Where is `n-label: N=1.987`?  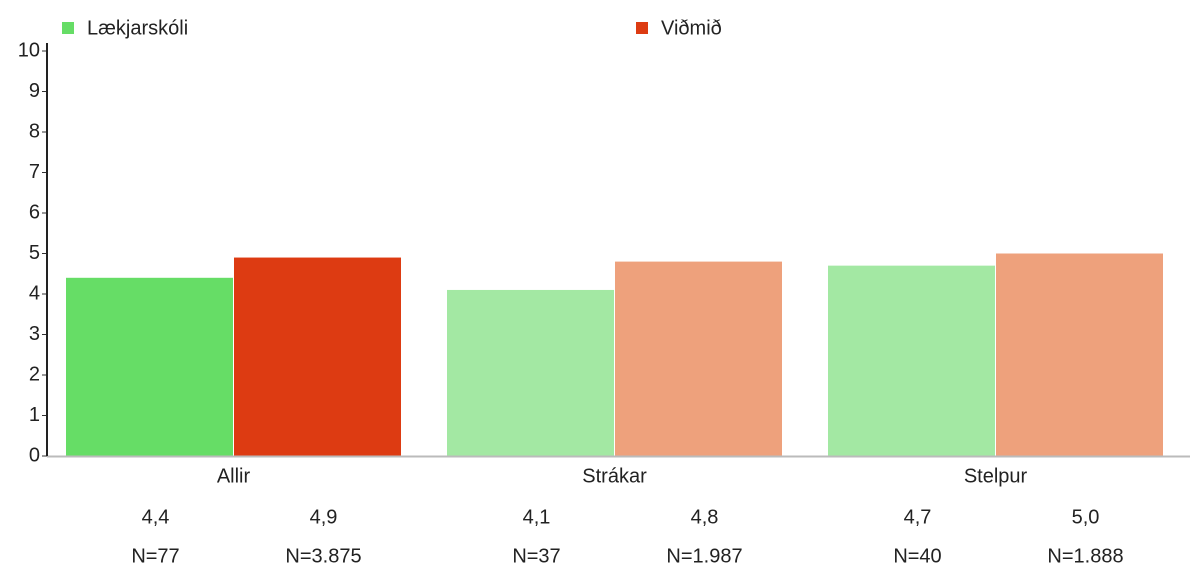 n-label: N=1.987 is located at coordinates (704, 556).